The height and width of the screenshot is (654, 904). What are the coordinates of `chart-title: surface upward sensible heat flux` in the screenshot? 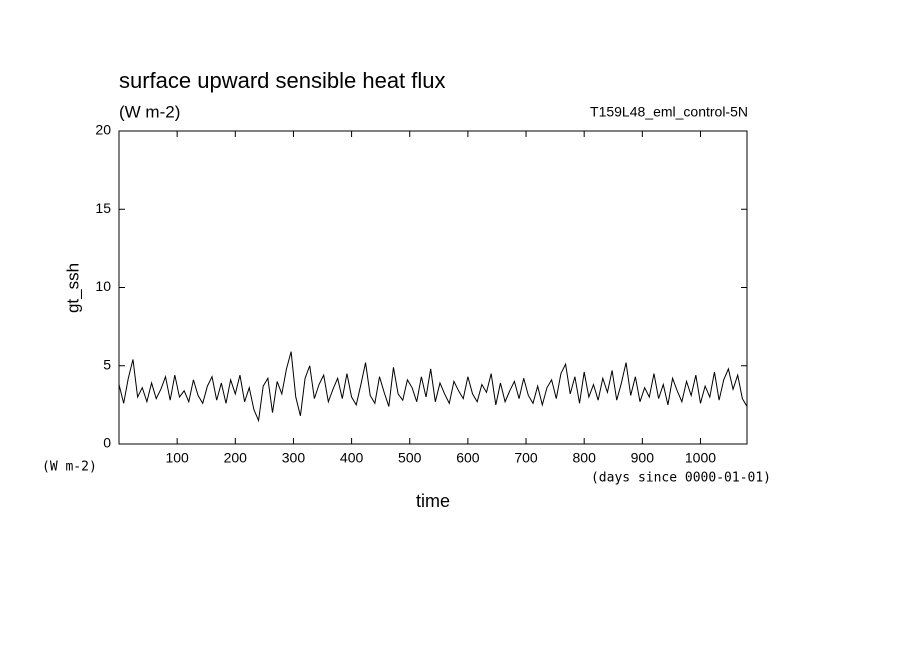 It's located at (282, 80).